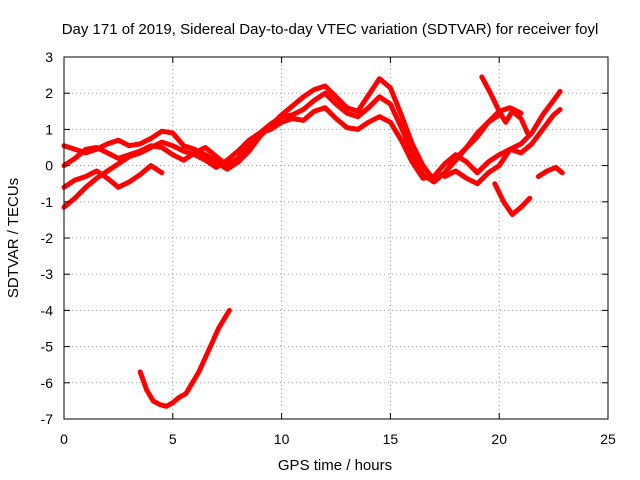 The width and height of the screenshot is (640, 480). What do you see at coordinates (47, 419) in the screenshot?
I see `y-tick-label: -7` at bounding box center [47, 419].